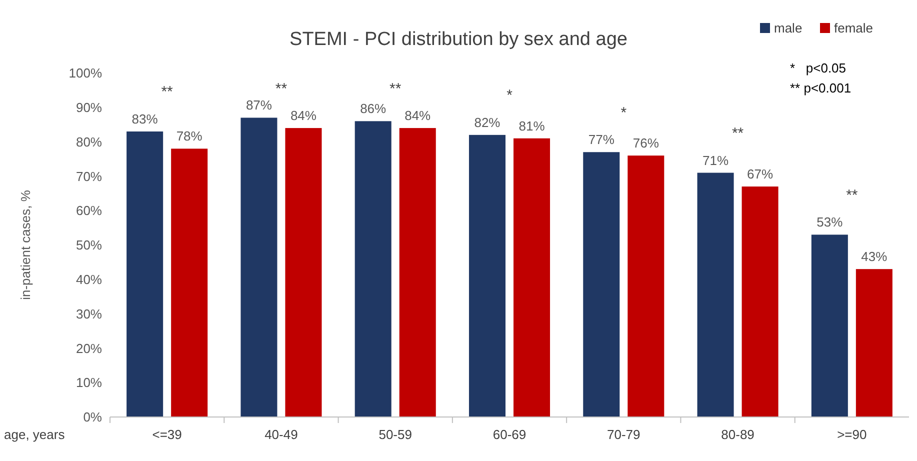  I want to click on y-tick-label: 0%, so click(92, 417).